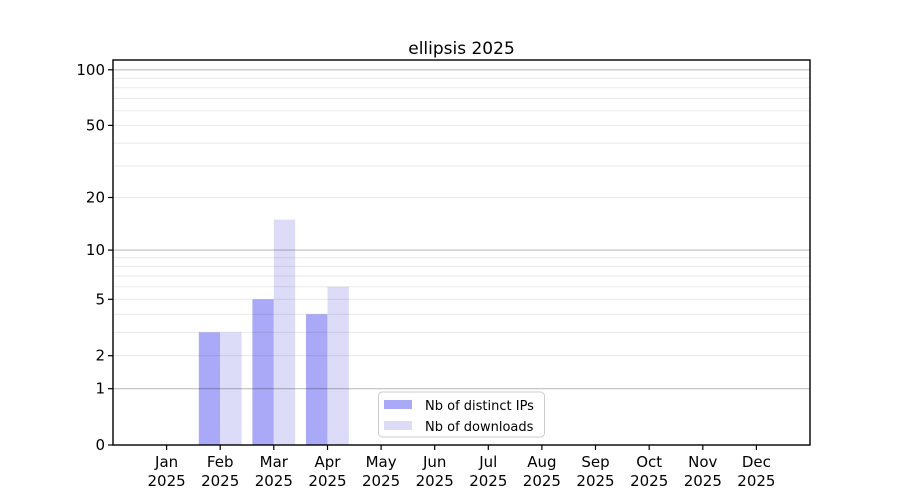  I want to click on y-tick-label: 10, so click(95, 250).